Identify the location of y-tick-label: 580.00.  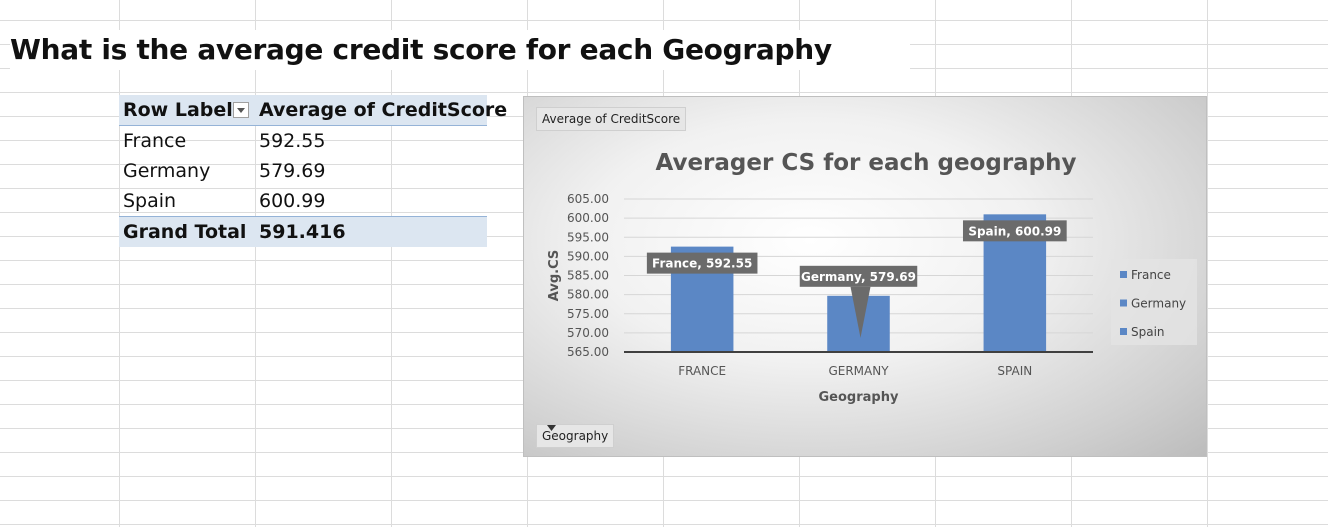
(588, 295).